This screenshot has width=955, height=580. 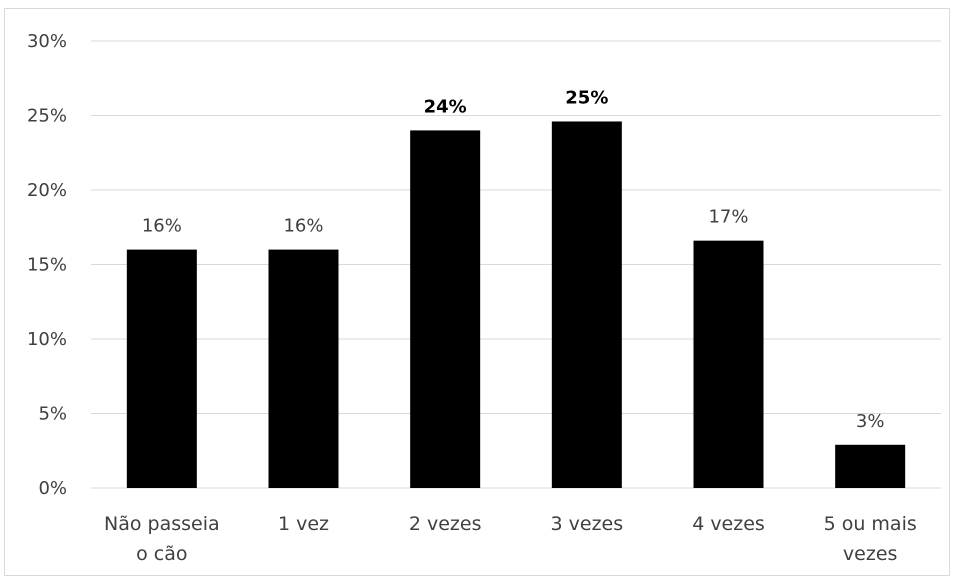 I want to click on y-tick-label: 25%, so click(x=47, y=116).